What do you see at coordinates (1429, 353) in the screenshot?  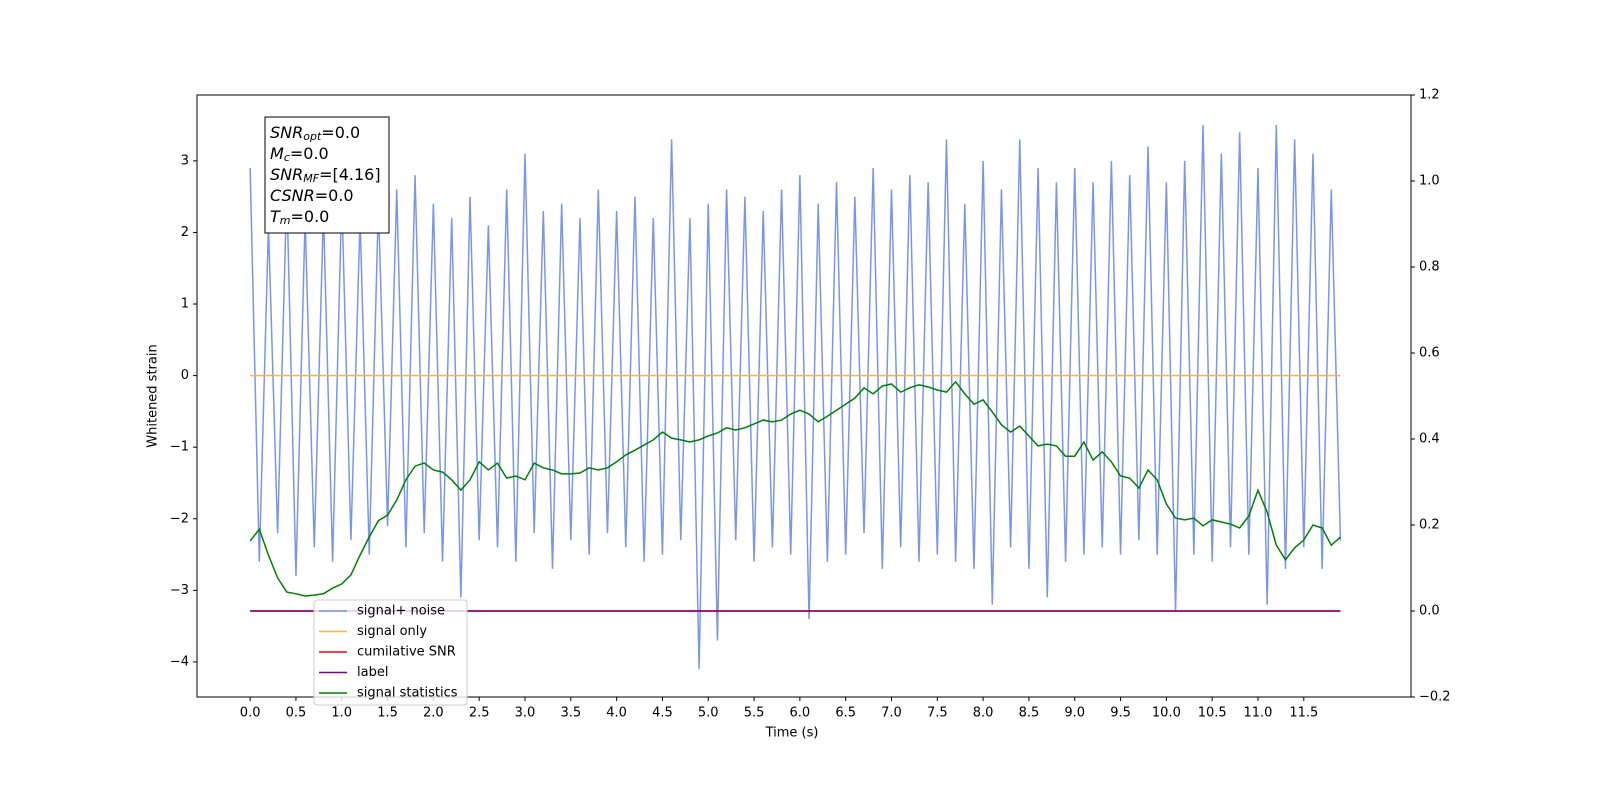 I see `y2-tick-label: 0.6` at bounding box center [1429, 353].